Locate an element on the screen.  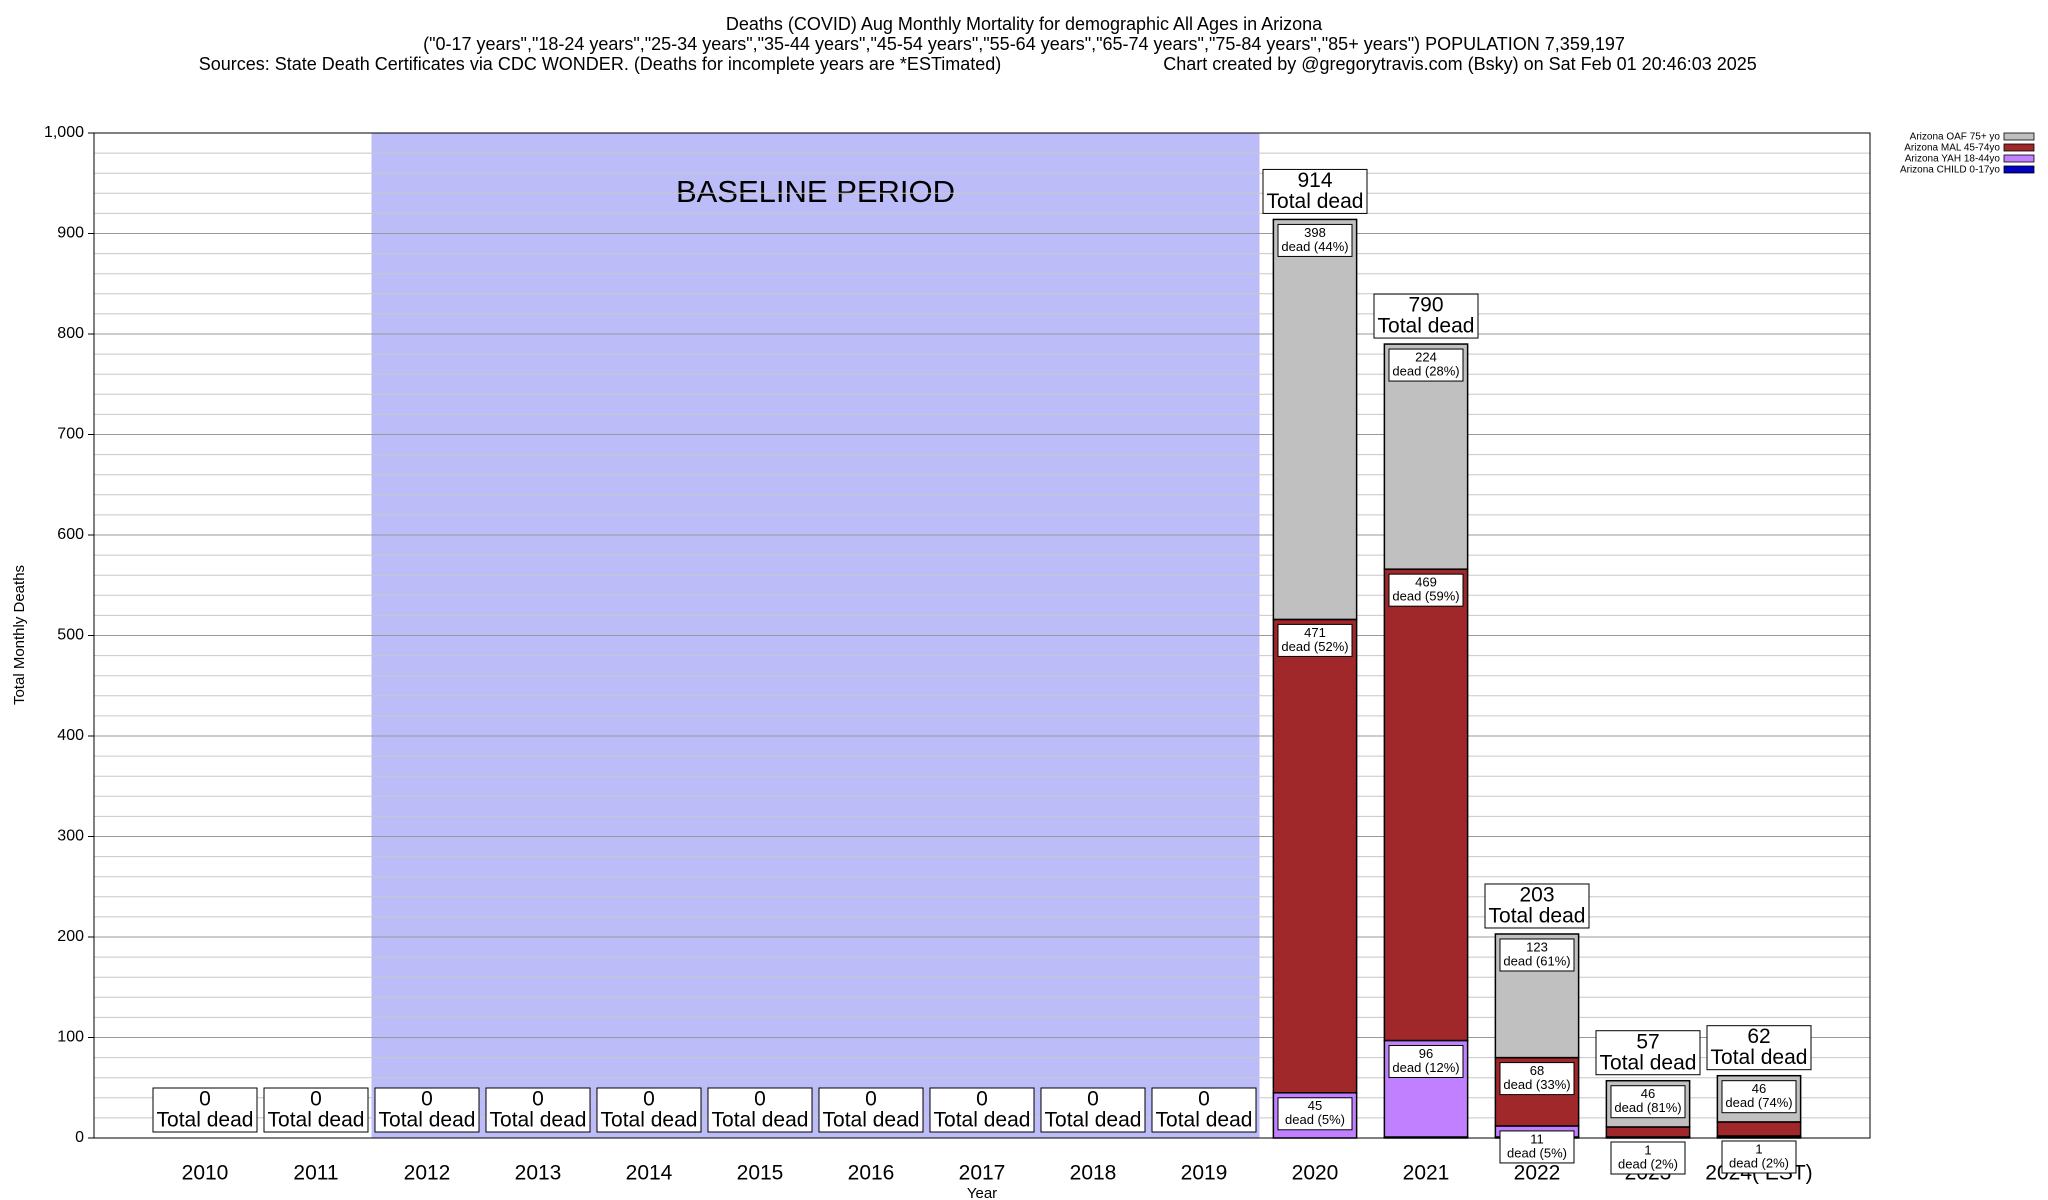
value-note: dead (44%) is located at coordinates (1314, 246).